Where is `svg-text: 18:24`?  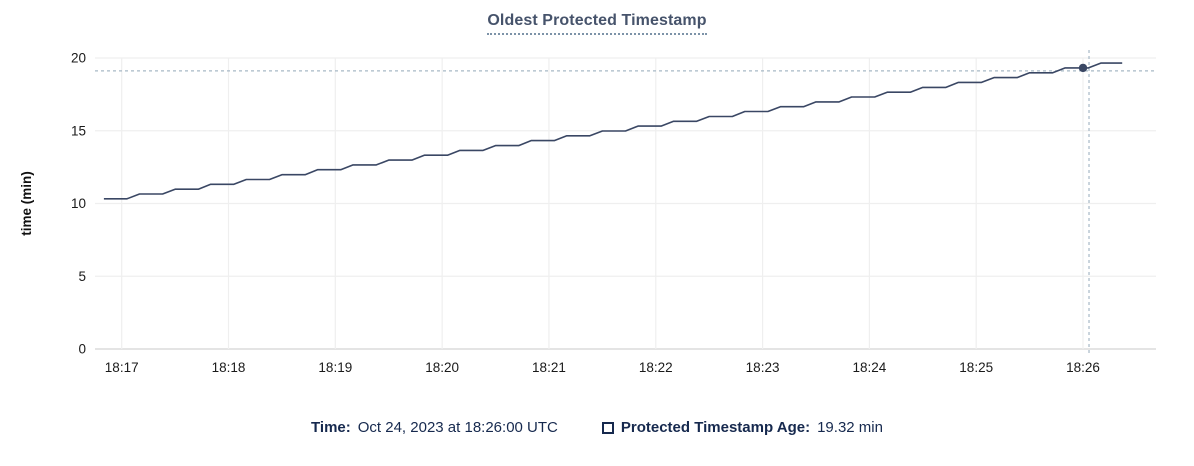
svg-text: 18:24 is located at coordinates (869, 367).